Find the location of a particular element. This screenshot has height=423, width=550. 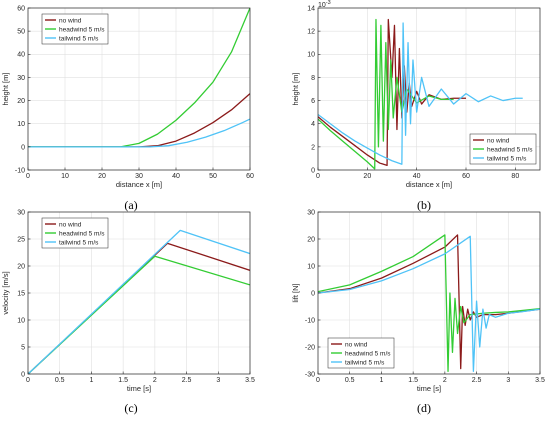

caption-a: (a) is located at coordinates (130, 205).